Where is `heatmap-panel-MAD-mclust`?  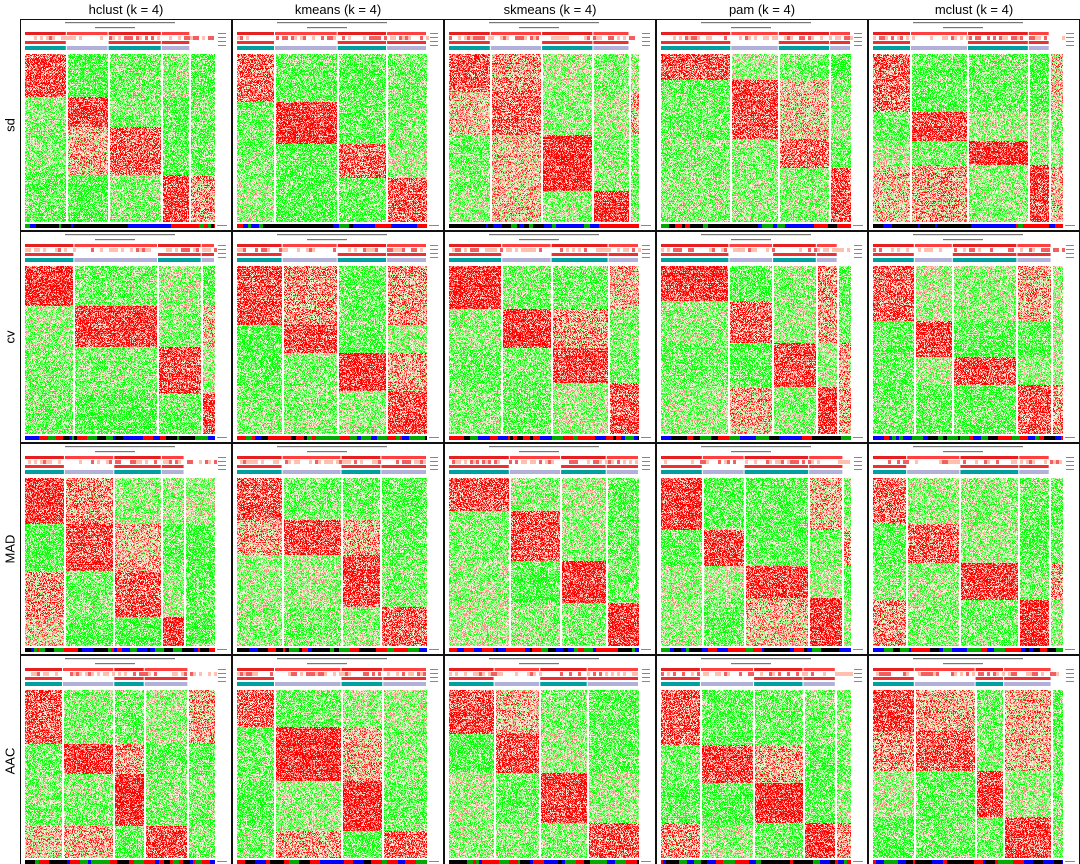 heatmap-panel-MAD-mclust is located at coordinates (974, 549).